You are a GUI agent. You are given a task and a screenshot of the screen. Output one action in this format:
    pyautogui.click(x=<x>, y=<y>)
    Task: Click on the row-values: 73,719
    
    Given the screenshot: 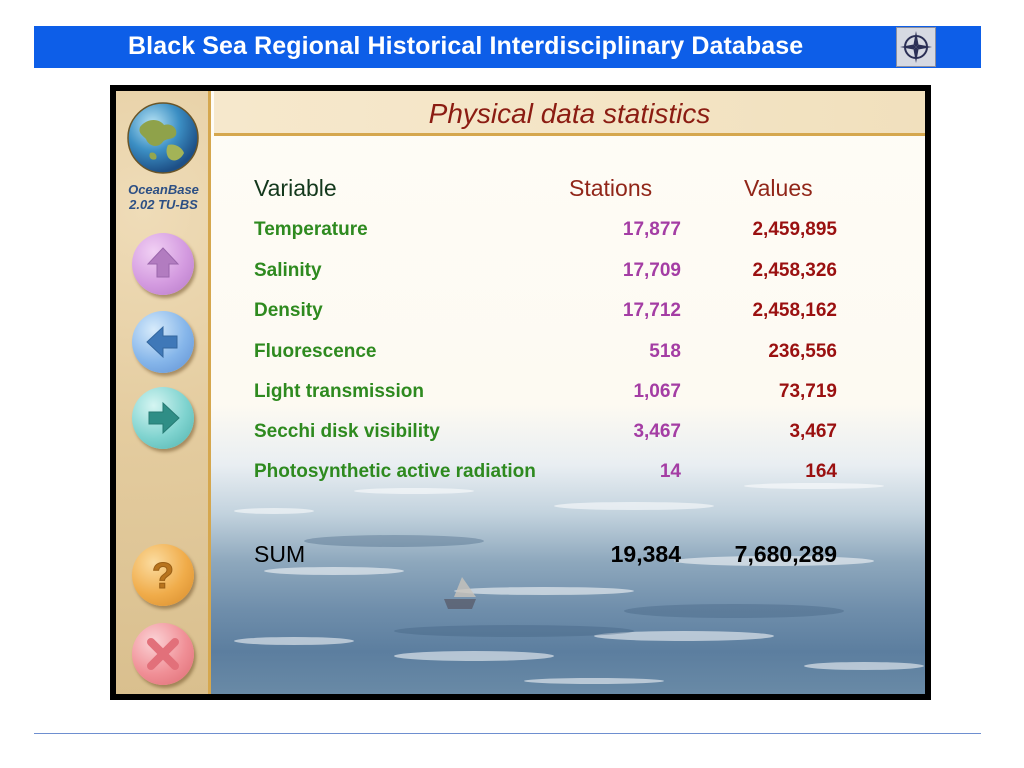 What is the action you would take?
    pyautogui.click(x=807, y=391)
    